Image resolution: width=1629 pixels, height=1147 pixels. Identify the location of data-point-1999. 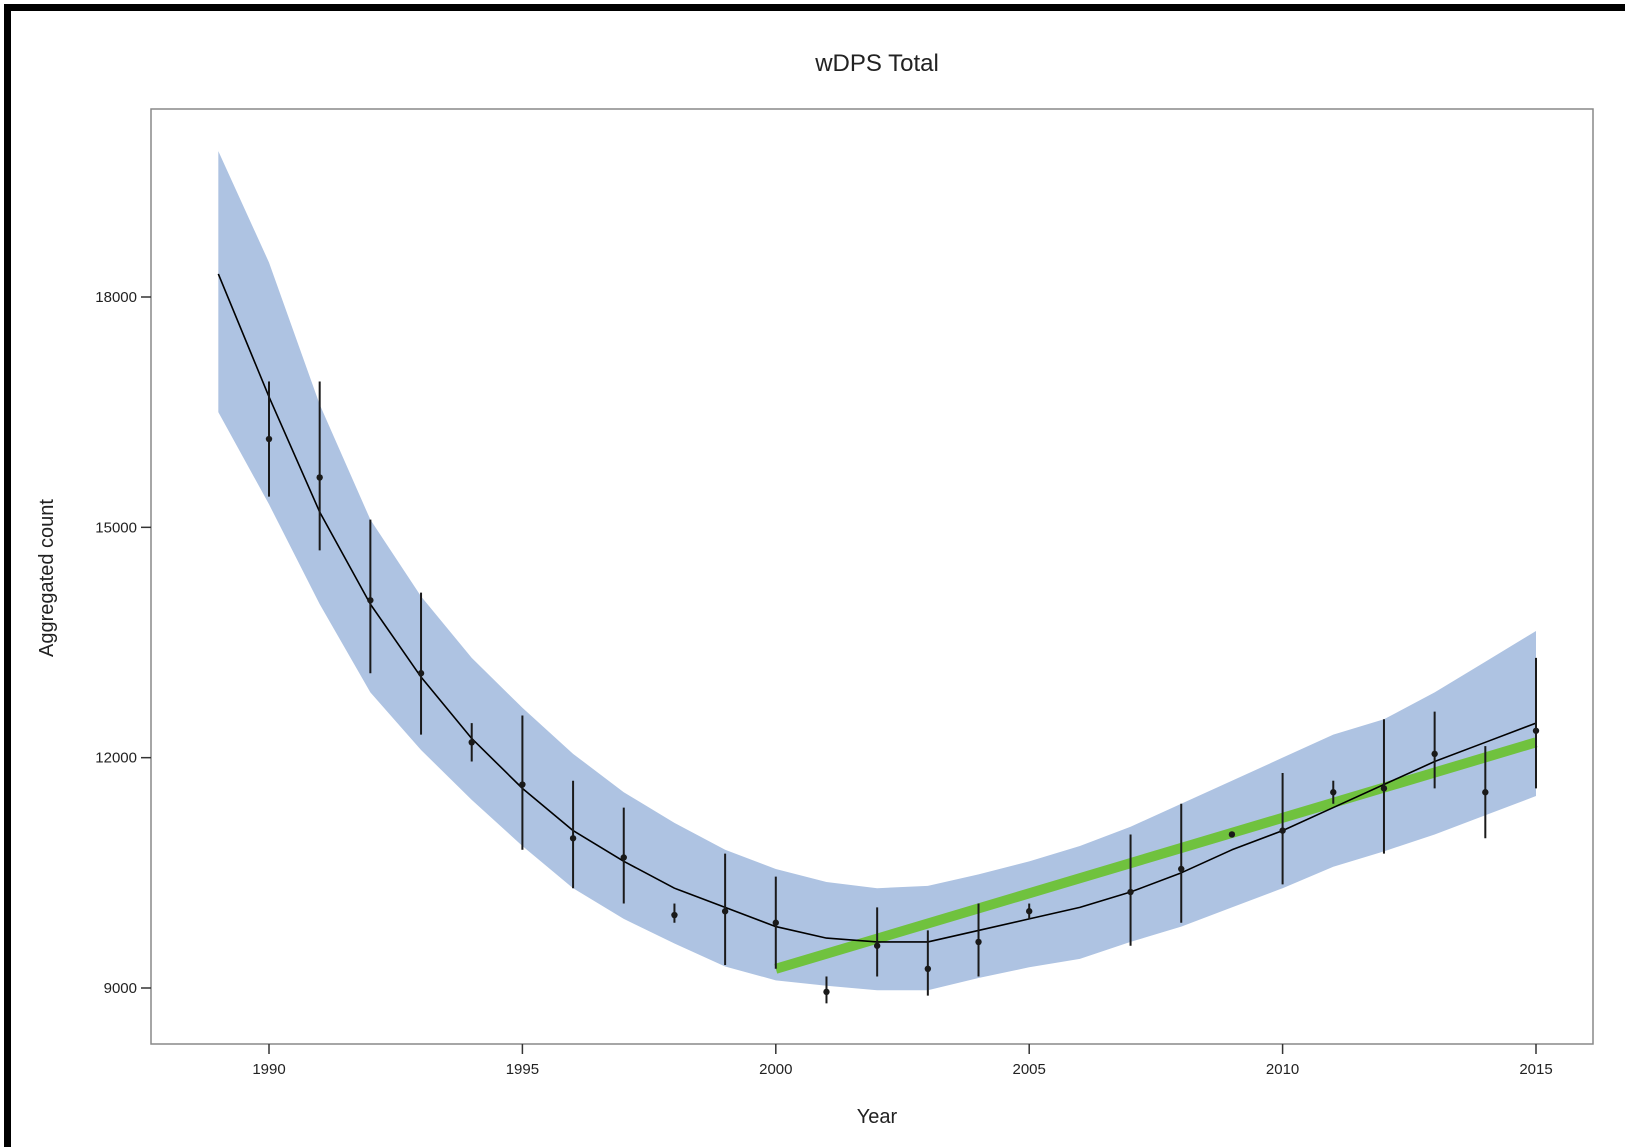
(725, 911).